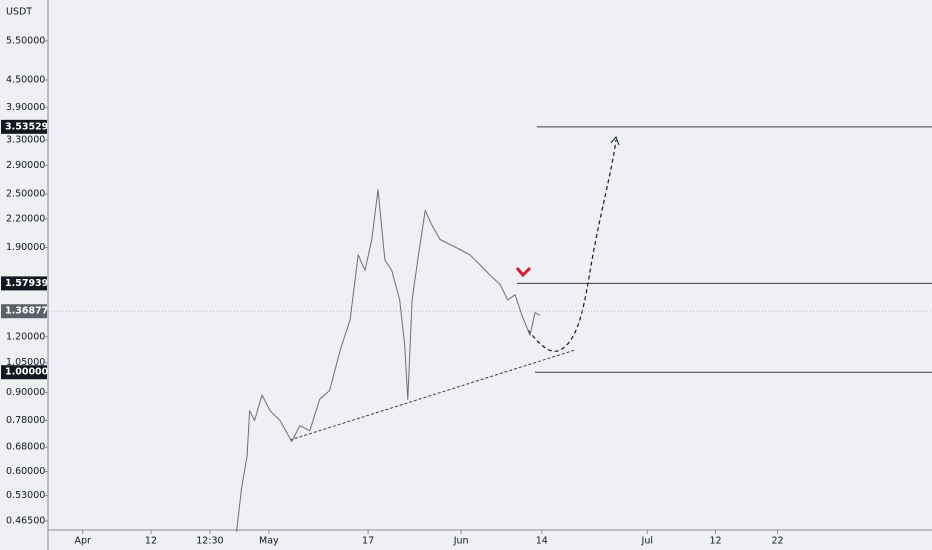 Image resolution: width=932 pixels, height=550 pixels. I want to click on y-tick-label: 1.05000, so click(25, 362).